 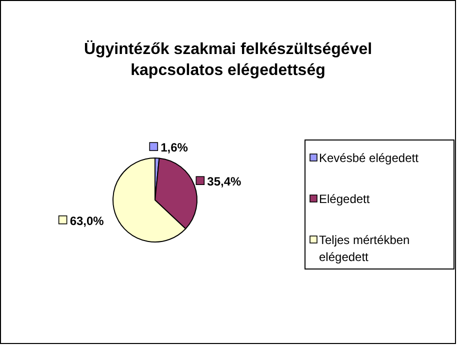 What do you see at coordinates (369, 158) in the screenshot?
I see `legend-label: Kevésbé elégedett` at bounding box center [369, 158].